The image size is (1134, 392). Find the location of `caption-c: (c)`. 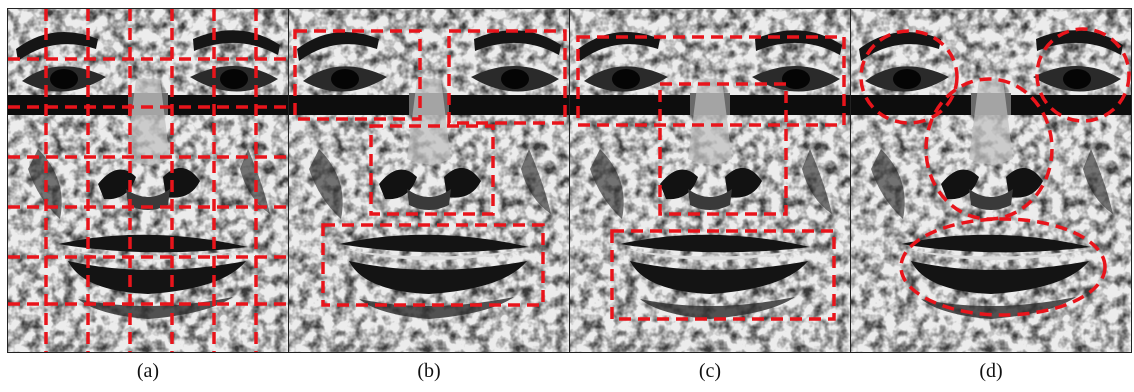

caption-c: (c) is located at coordinates (710, 371).